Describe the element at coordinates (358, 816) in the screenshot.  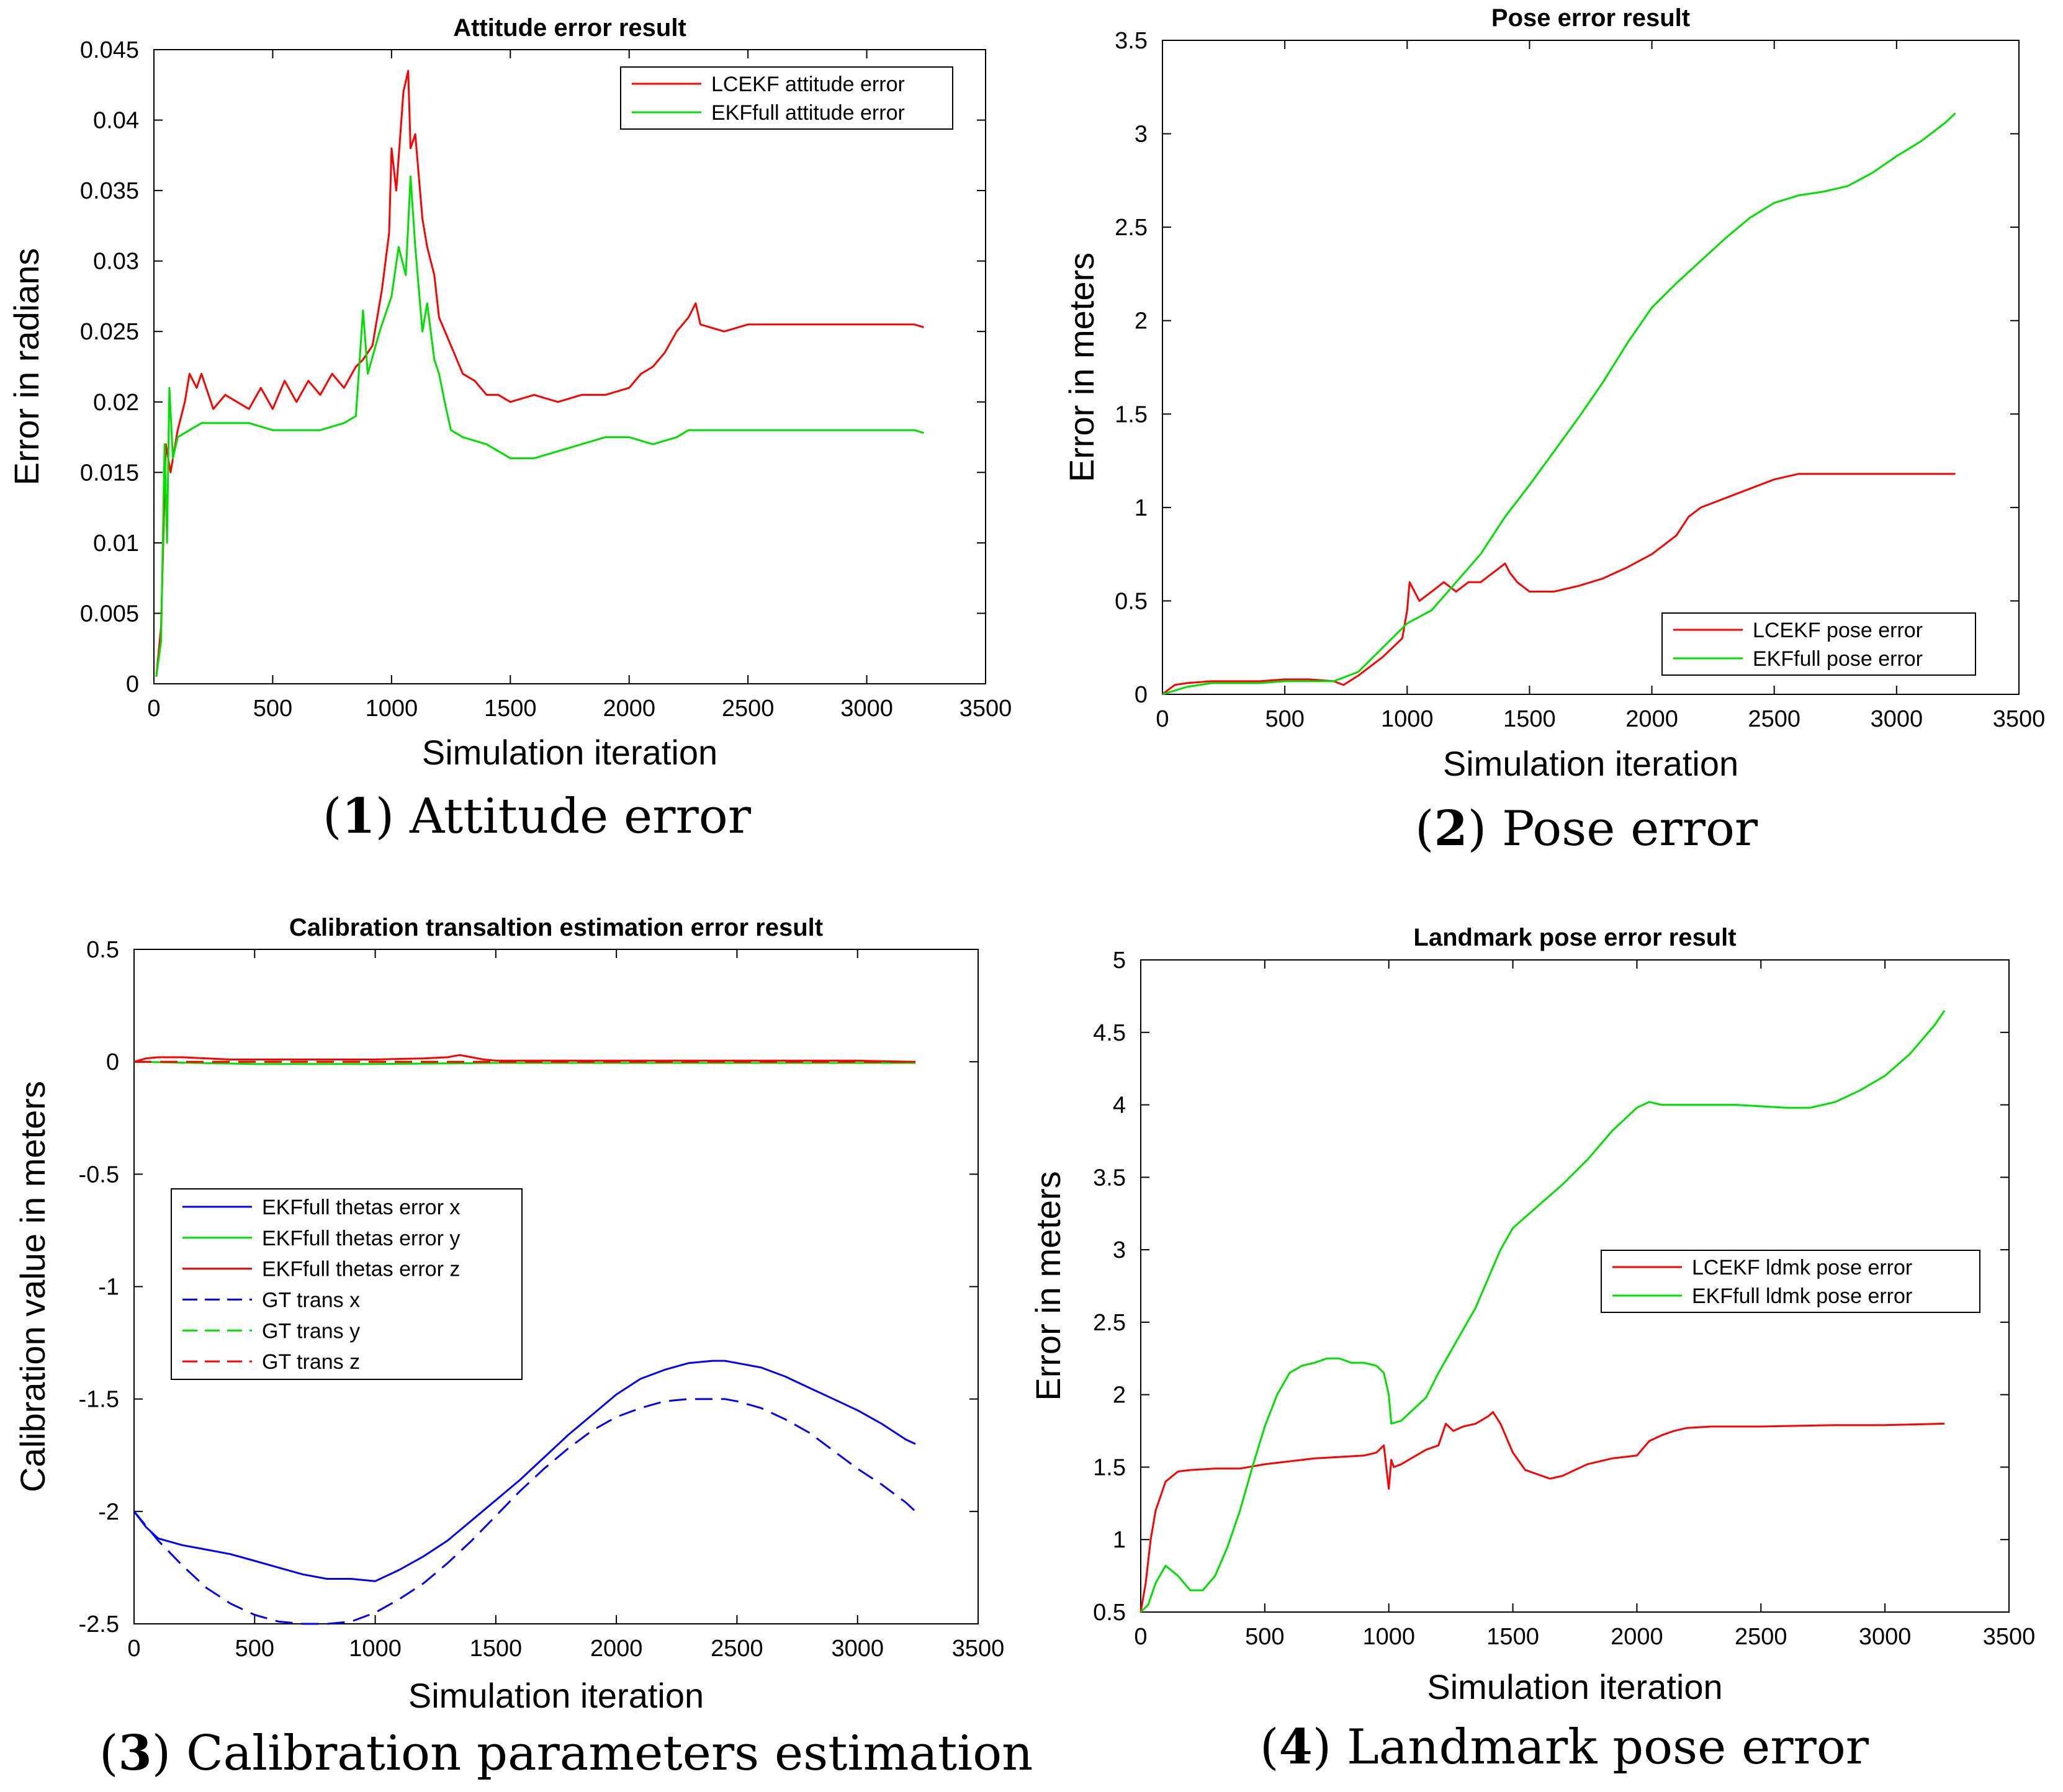
I see `caption-number: 1` at that location.